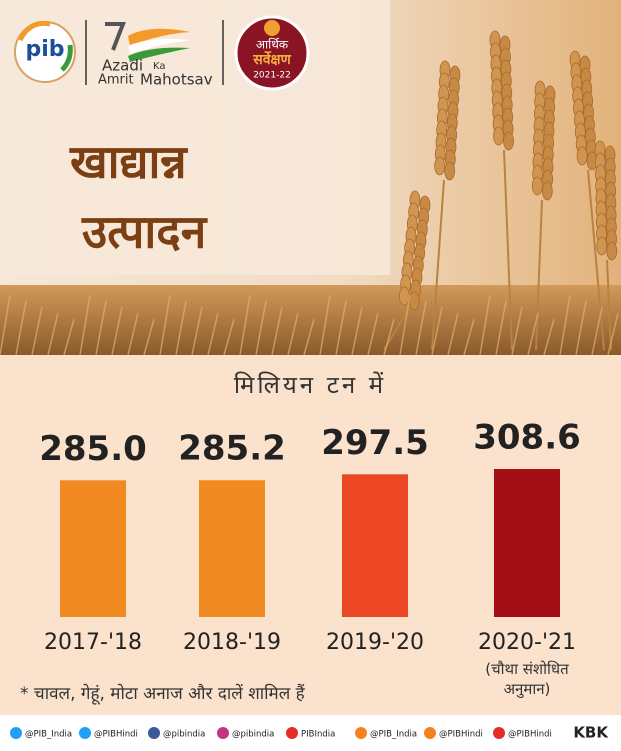 The image size is (621, 751). I want to click on pib-text: pib, so click(44, 49).